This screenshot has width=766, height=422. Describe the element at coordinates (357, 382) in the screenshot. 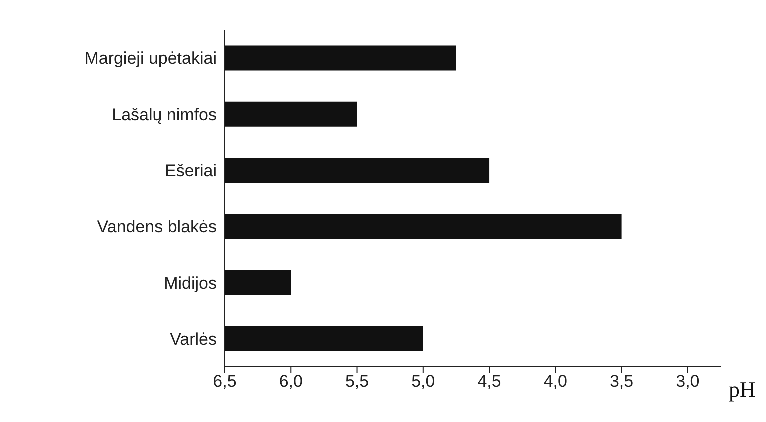

I see `x-tick-label: 5,5` at that location.